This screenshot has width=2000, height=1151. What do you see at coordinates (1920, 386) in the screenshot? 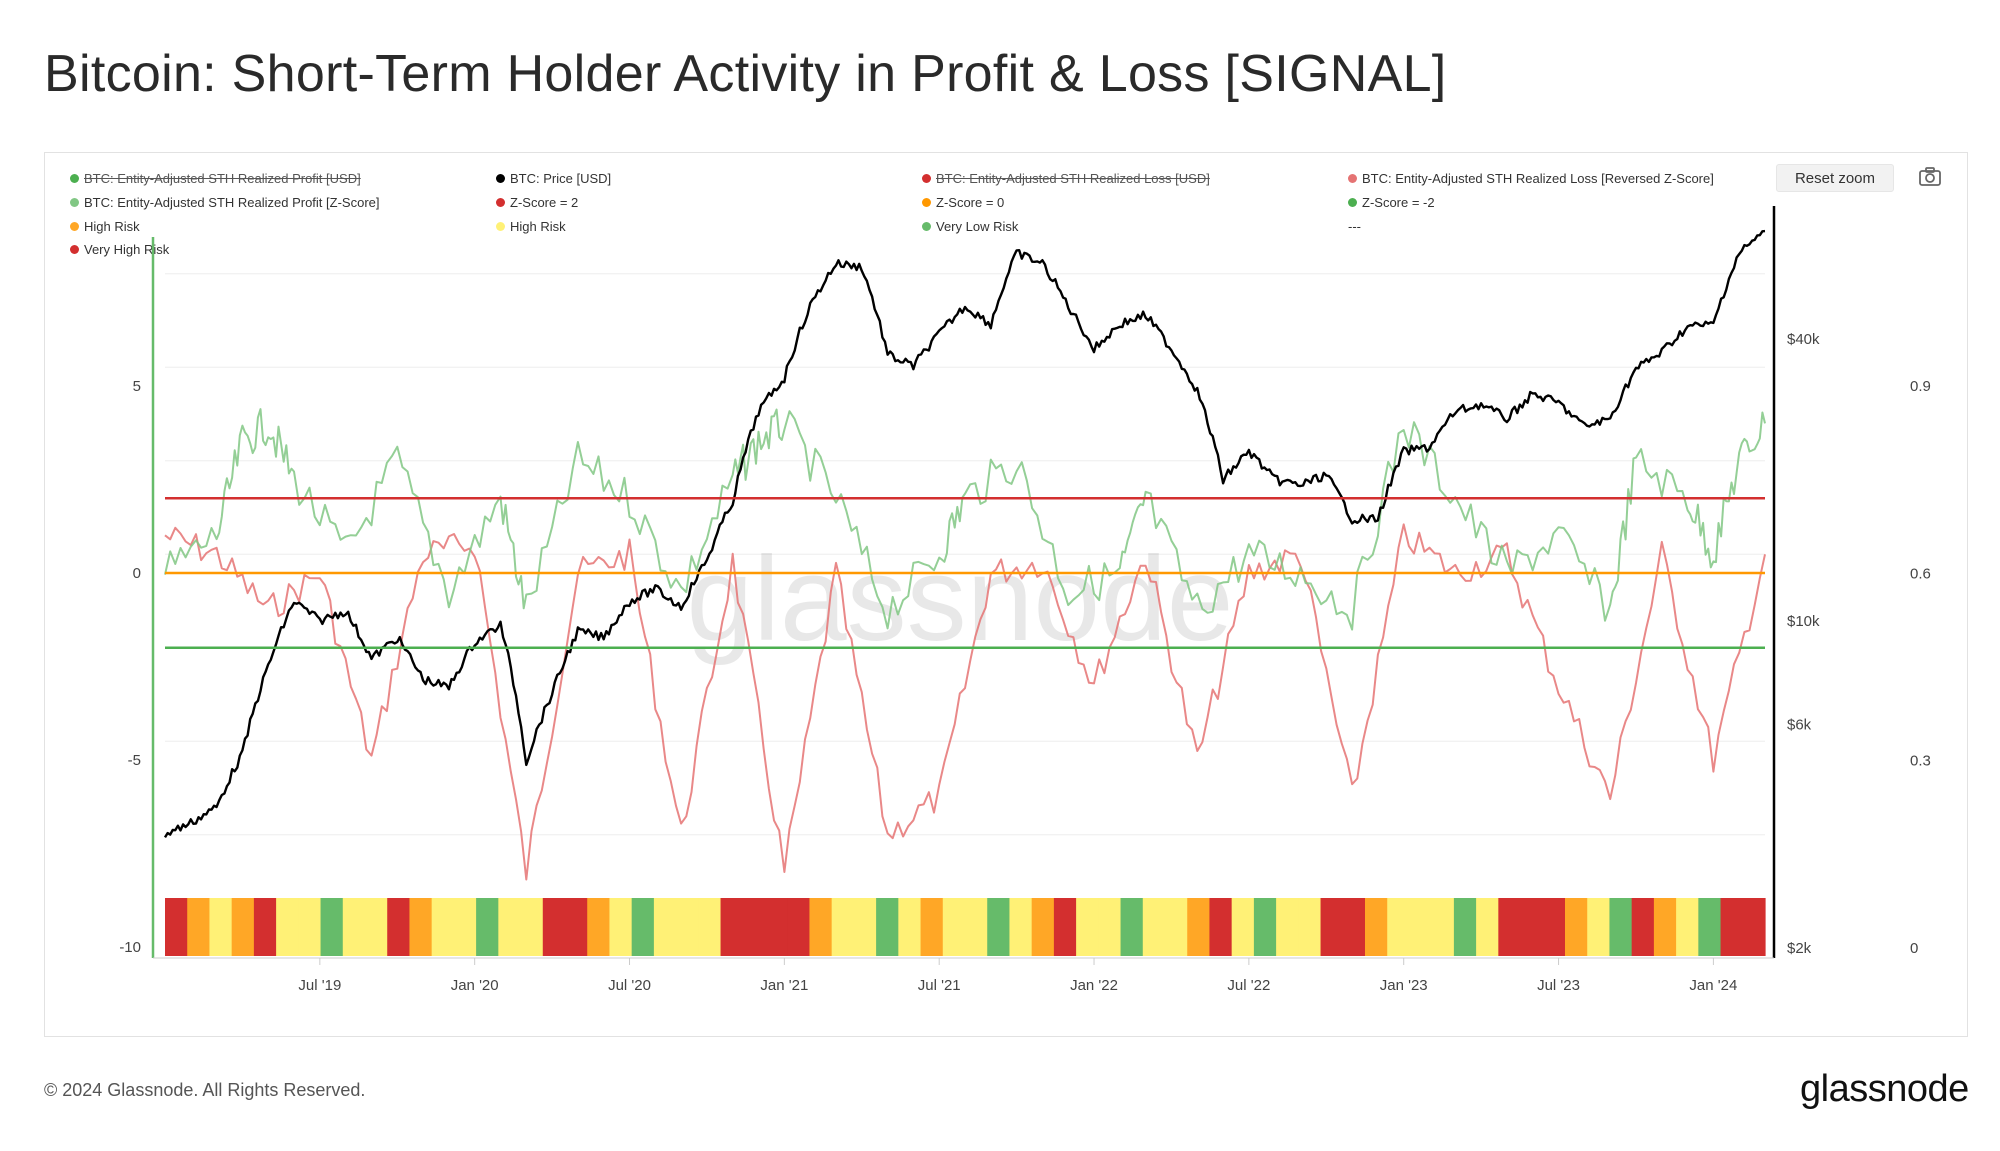
I see `y-right-tick-label: 0.9` at bounding box center [1920, 386].